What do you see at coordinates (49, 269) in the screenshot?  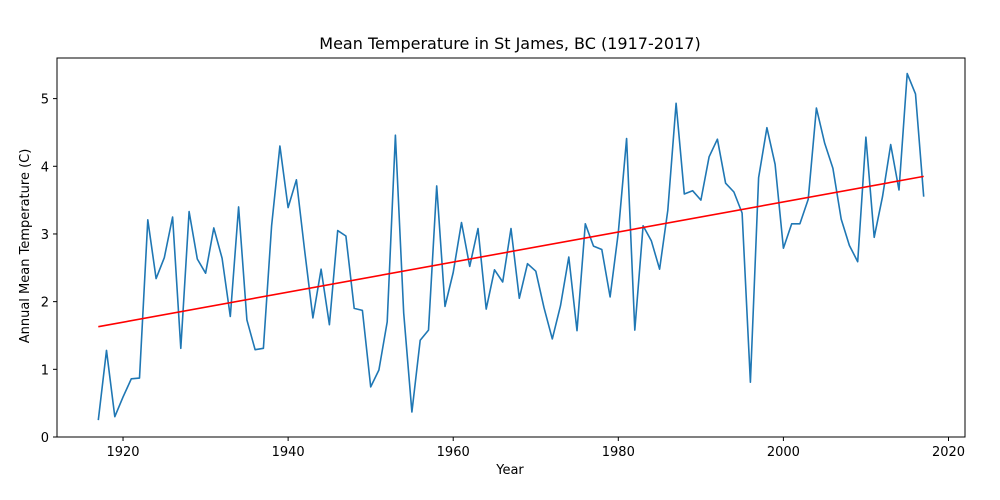 I see `y-axis: 0 1 2 3 4 5` at bounding box center [49, 269].